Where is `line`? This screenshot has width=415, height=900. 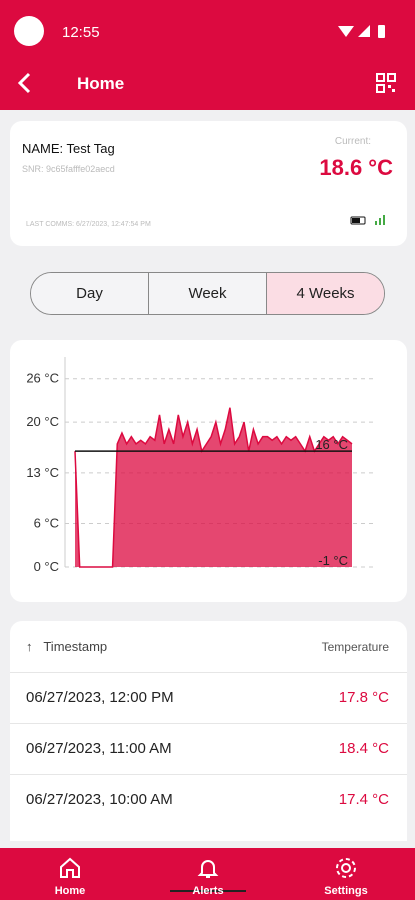 line is located at coordinates (213, 487).